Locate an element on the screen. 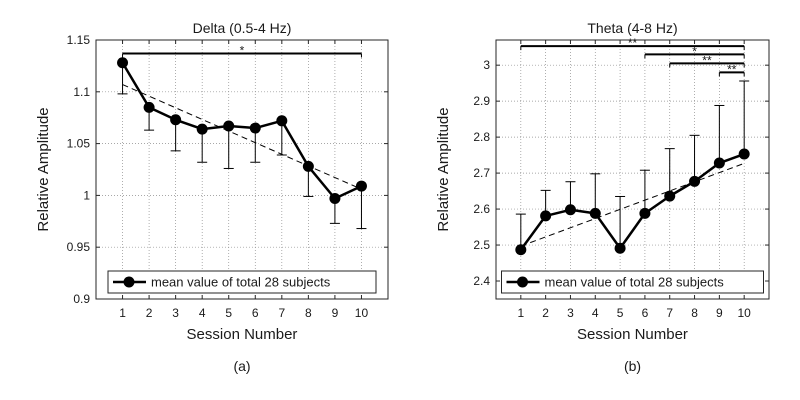 The width and height of the screenshot is (800, 400). legend-b: mean value of total 28 subjects is located at coordinates (632, 282).